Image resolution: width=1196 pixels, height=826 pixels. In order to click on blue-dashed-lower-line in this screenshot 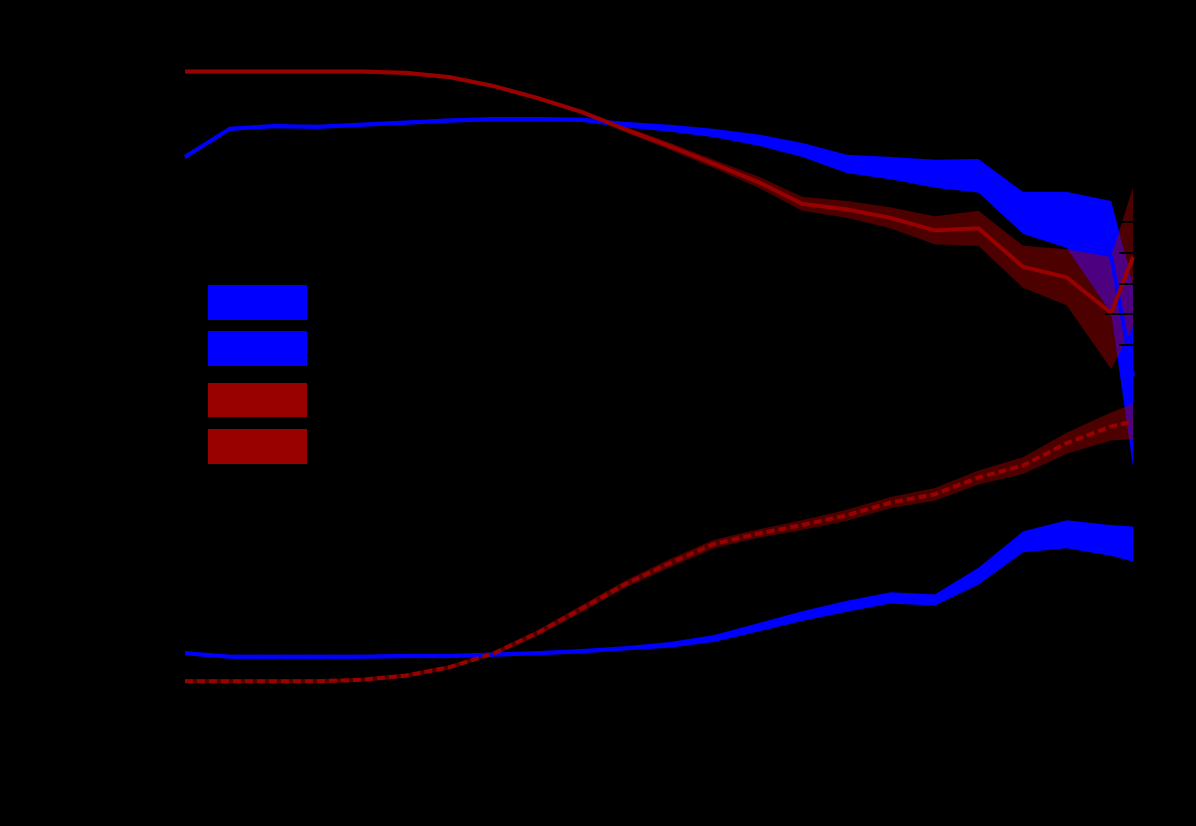, I will do `click(659, 595)`.